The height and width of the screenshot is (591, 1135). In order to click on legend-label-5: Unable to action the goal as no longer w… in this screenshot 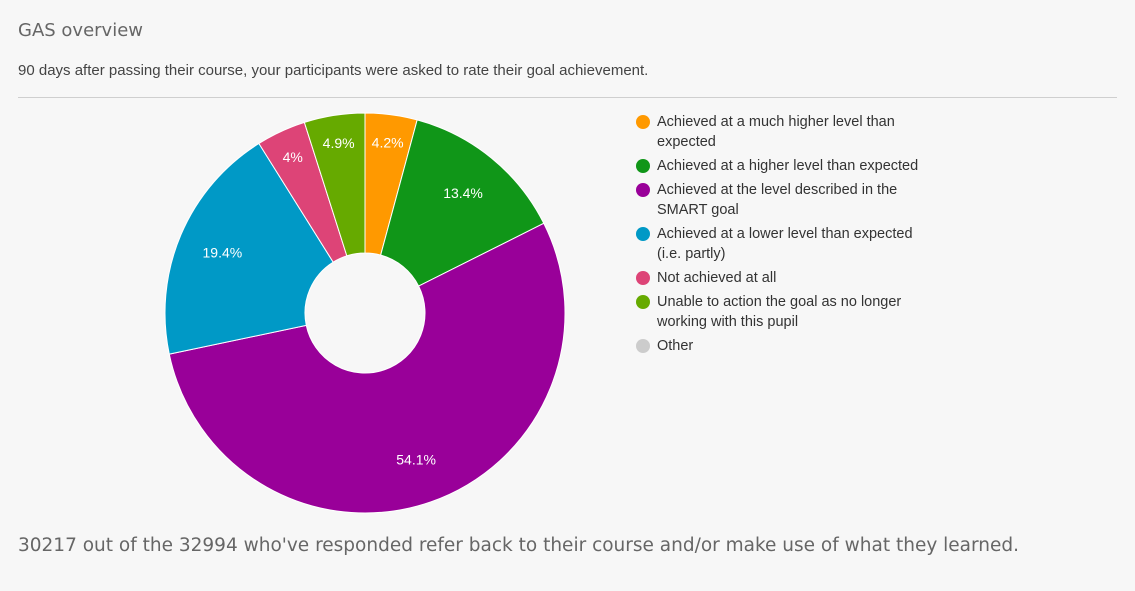, I will do `click(779, 312)`.